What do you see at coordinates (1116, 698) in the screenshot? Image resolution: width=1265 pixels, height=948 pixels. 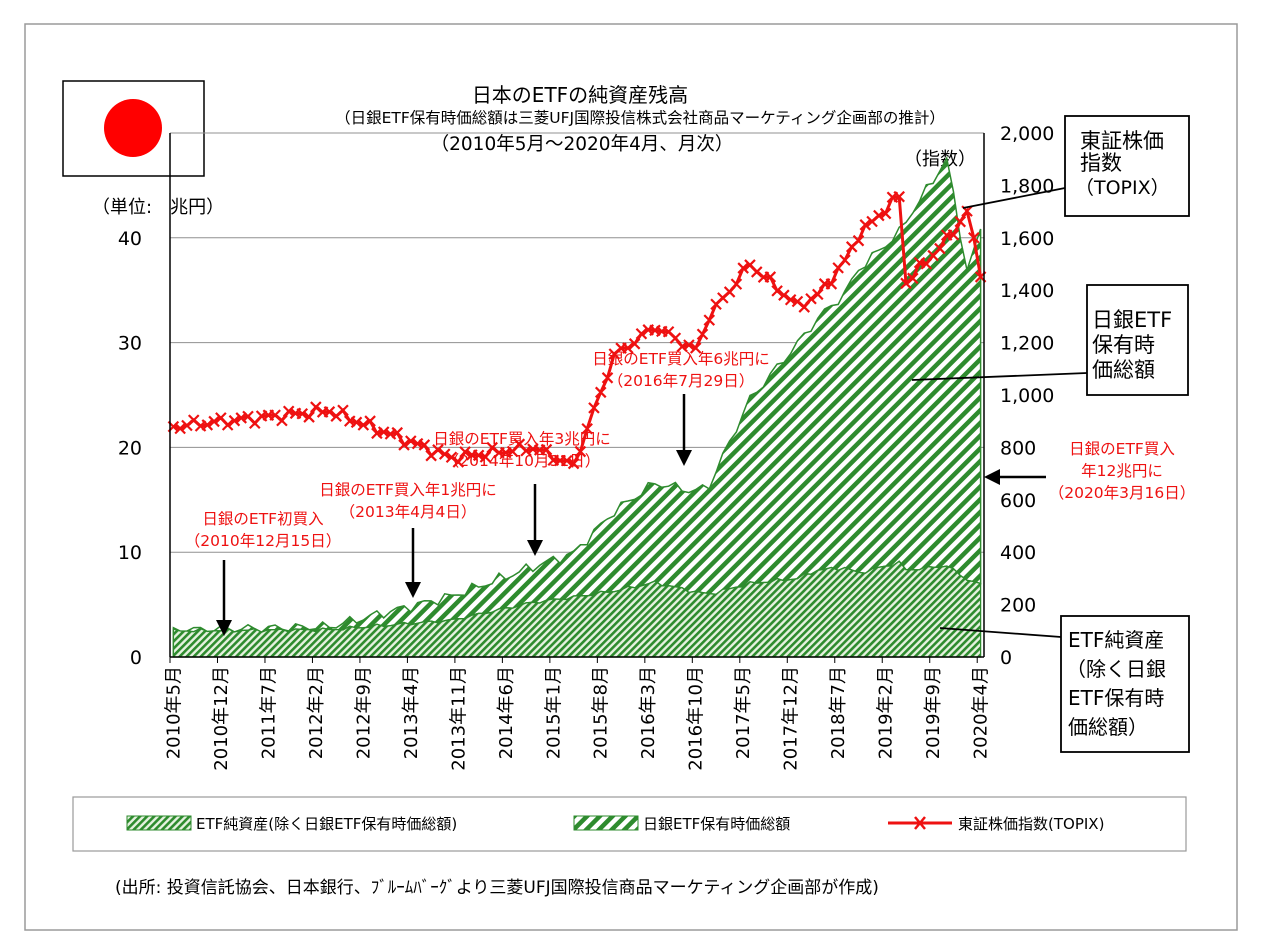 I see `etf-callout-line-3: ETF保有時` at bounding box center [1116, 698].